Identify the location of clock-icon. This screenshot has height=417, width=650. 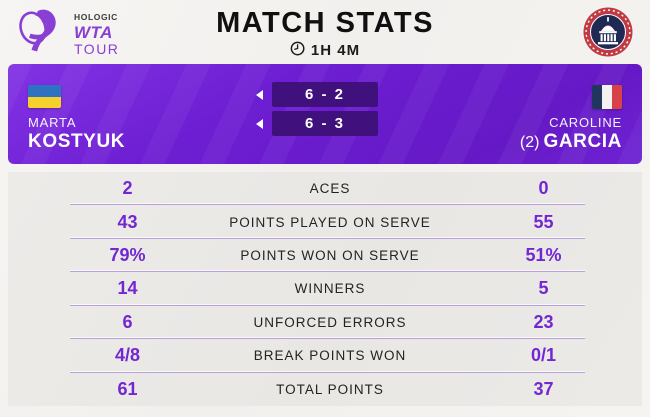
(297, 50).